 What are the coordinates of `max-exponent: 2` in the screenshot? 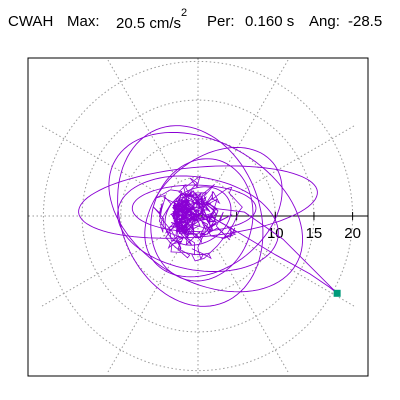 It's located at (184, 13).